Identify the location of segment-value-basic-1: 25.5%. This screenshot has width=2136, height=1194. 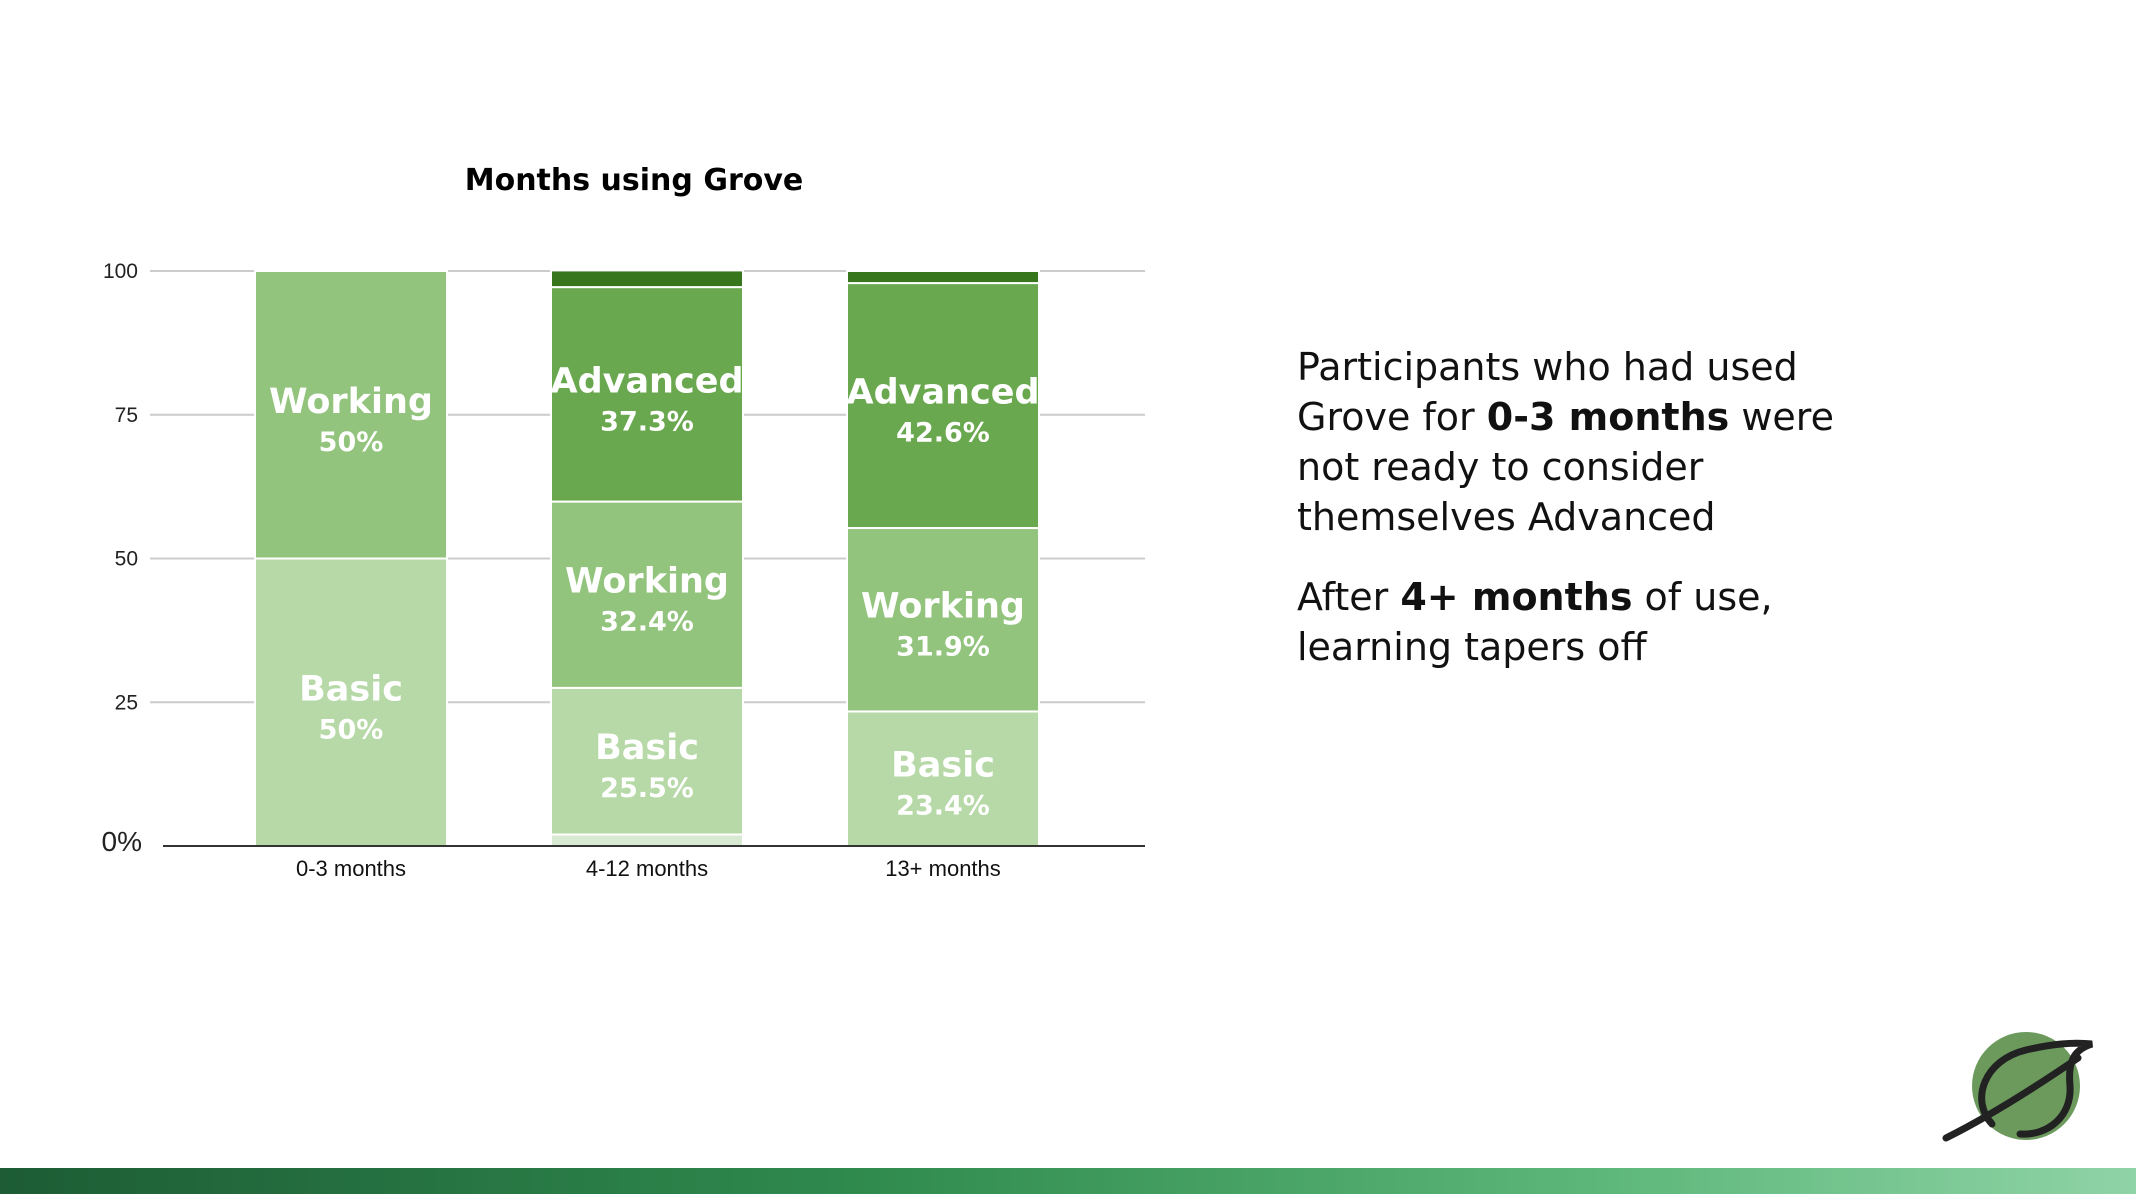
(647, 788).